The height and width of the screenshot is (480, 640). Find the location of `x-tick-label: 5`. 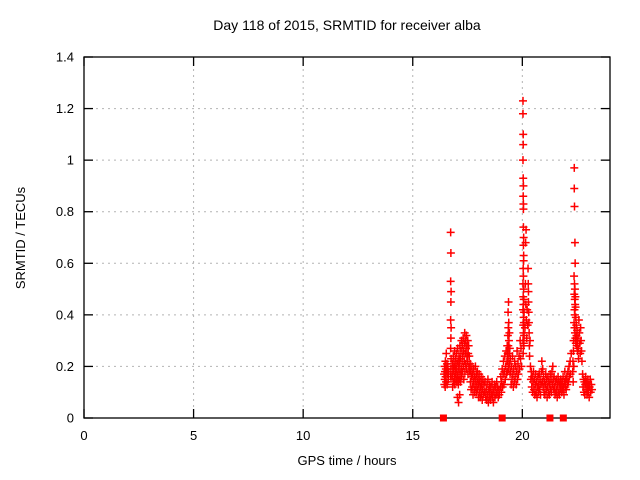

x-tick-label: 5 is located at coordinates (193, 435).